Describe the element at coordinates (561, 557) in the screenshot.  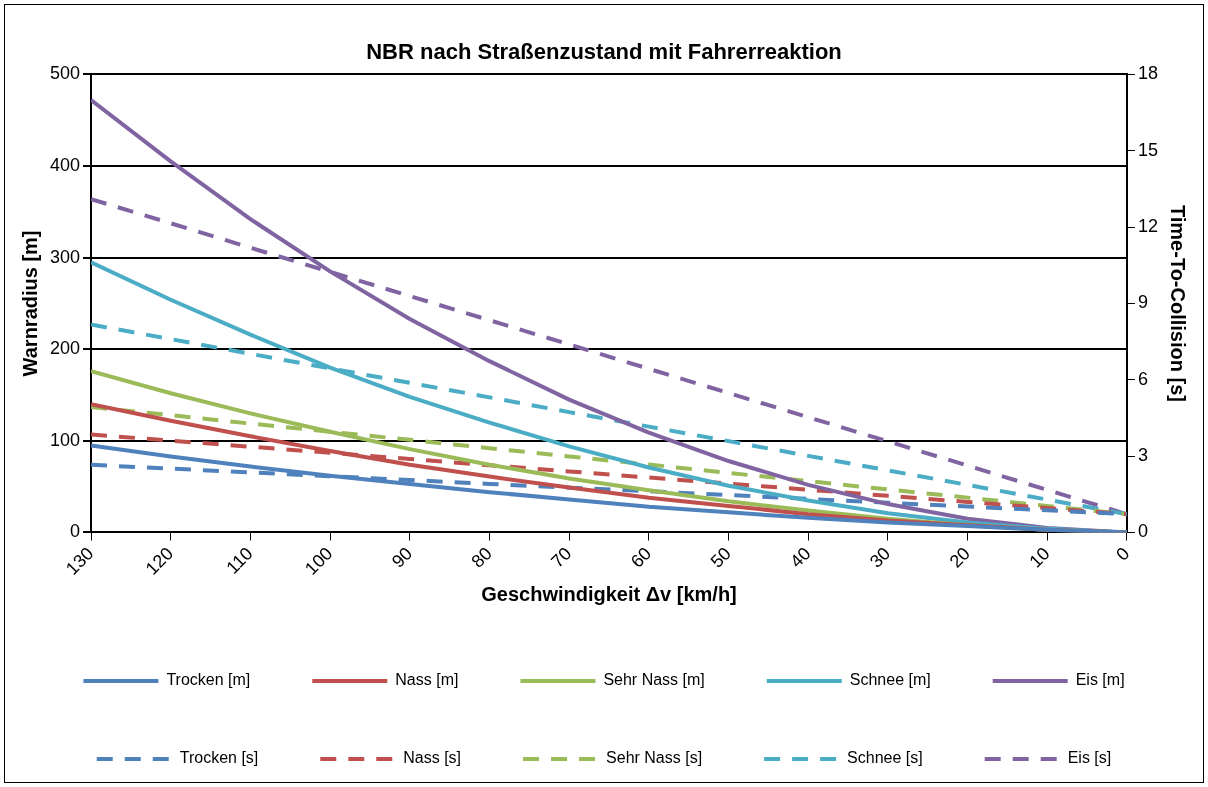
I see `x-tick-label: 70` at that location.